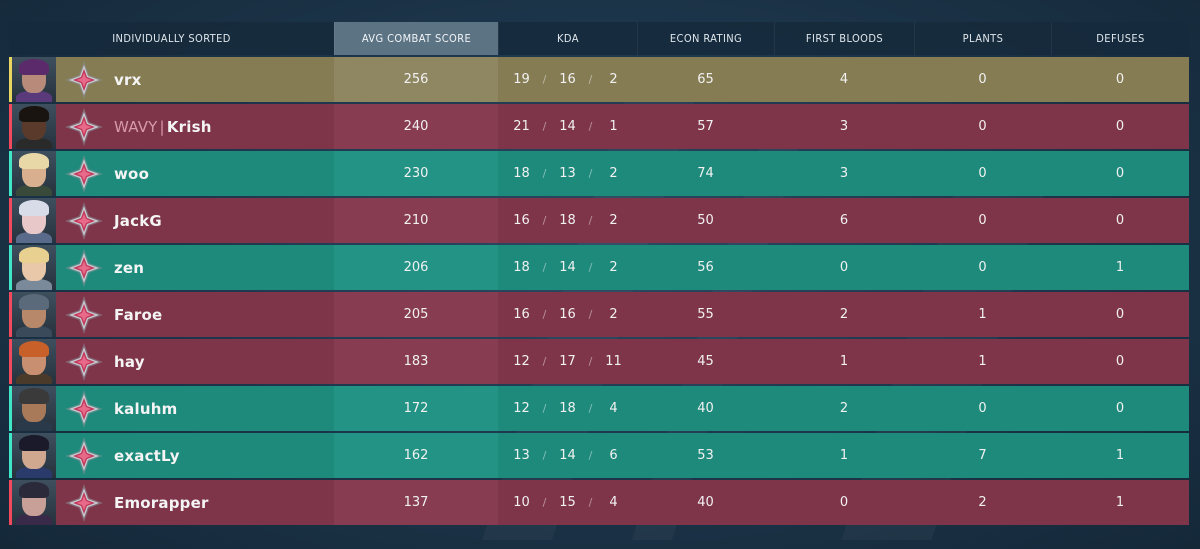  What do you see at coordinates (613, 220) in the screenshot?
I see `assists-value: 2` at bounding box center [613, 220].